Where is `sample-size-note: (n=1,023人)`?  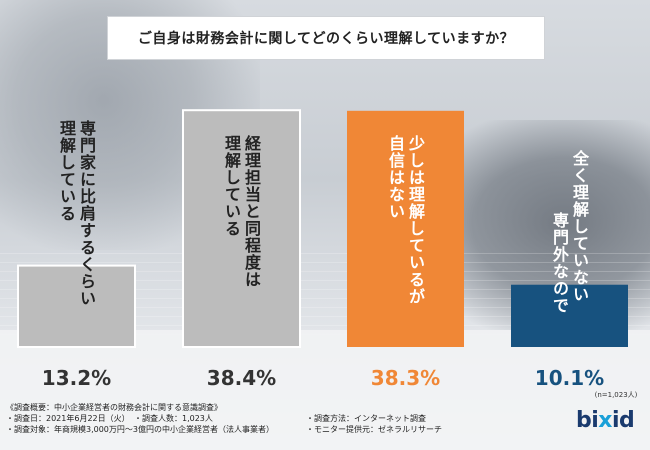
sample-size-note: (n=1,023人) is located at coordinates (616, 395).